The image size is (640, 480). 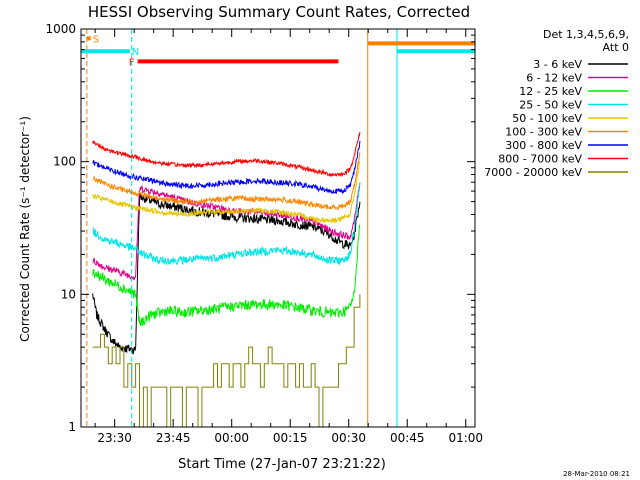 I want to click on x-tick-label-0030: 00:30, so click(x=348, y=438).